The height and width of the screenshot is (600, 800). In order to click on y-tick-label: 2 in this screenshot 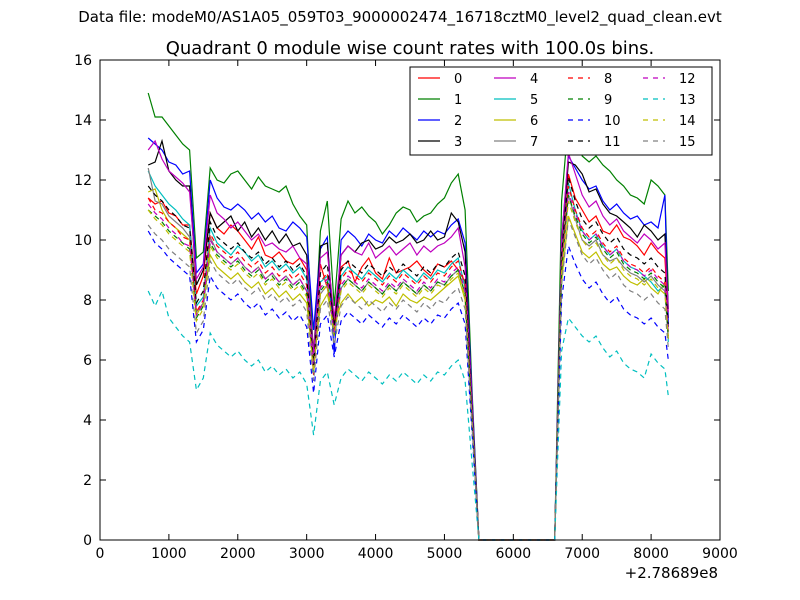, I will do `click(87, 481)`.